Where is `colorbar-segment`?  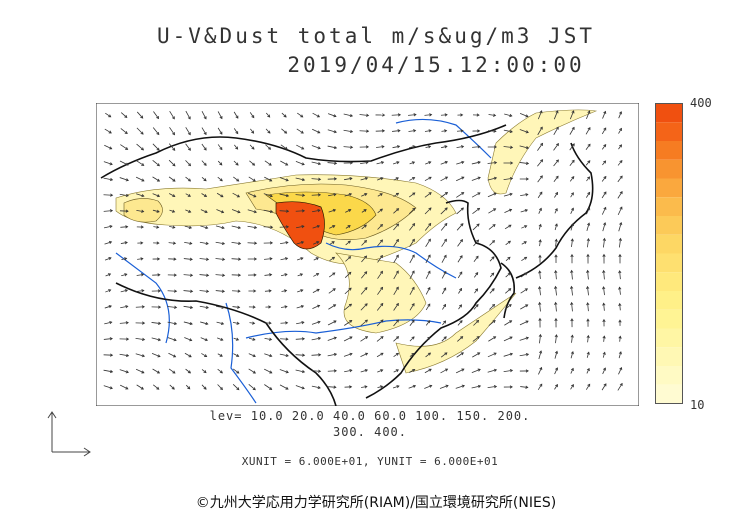
colorbar-segment is located at coordinates (669, 113).